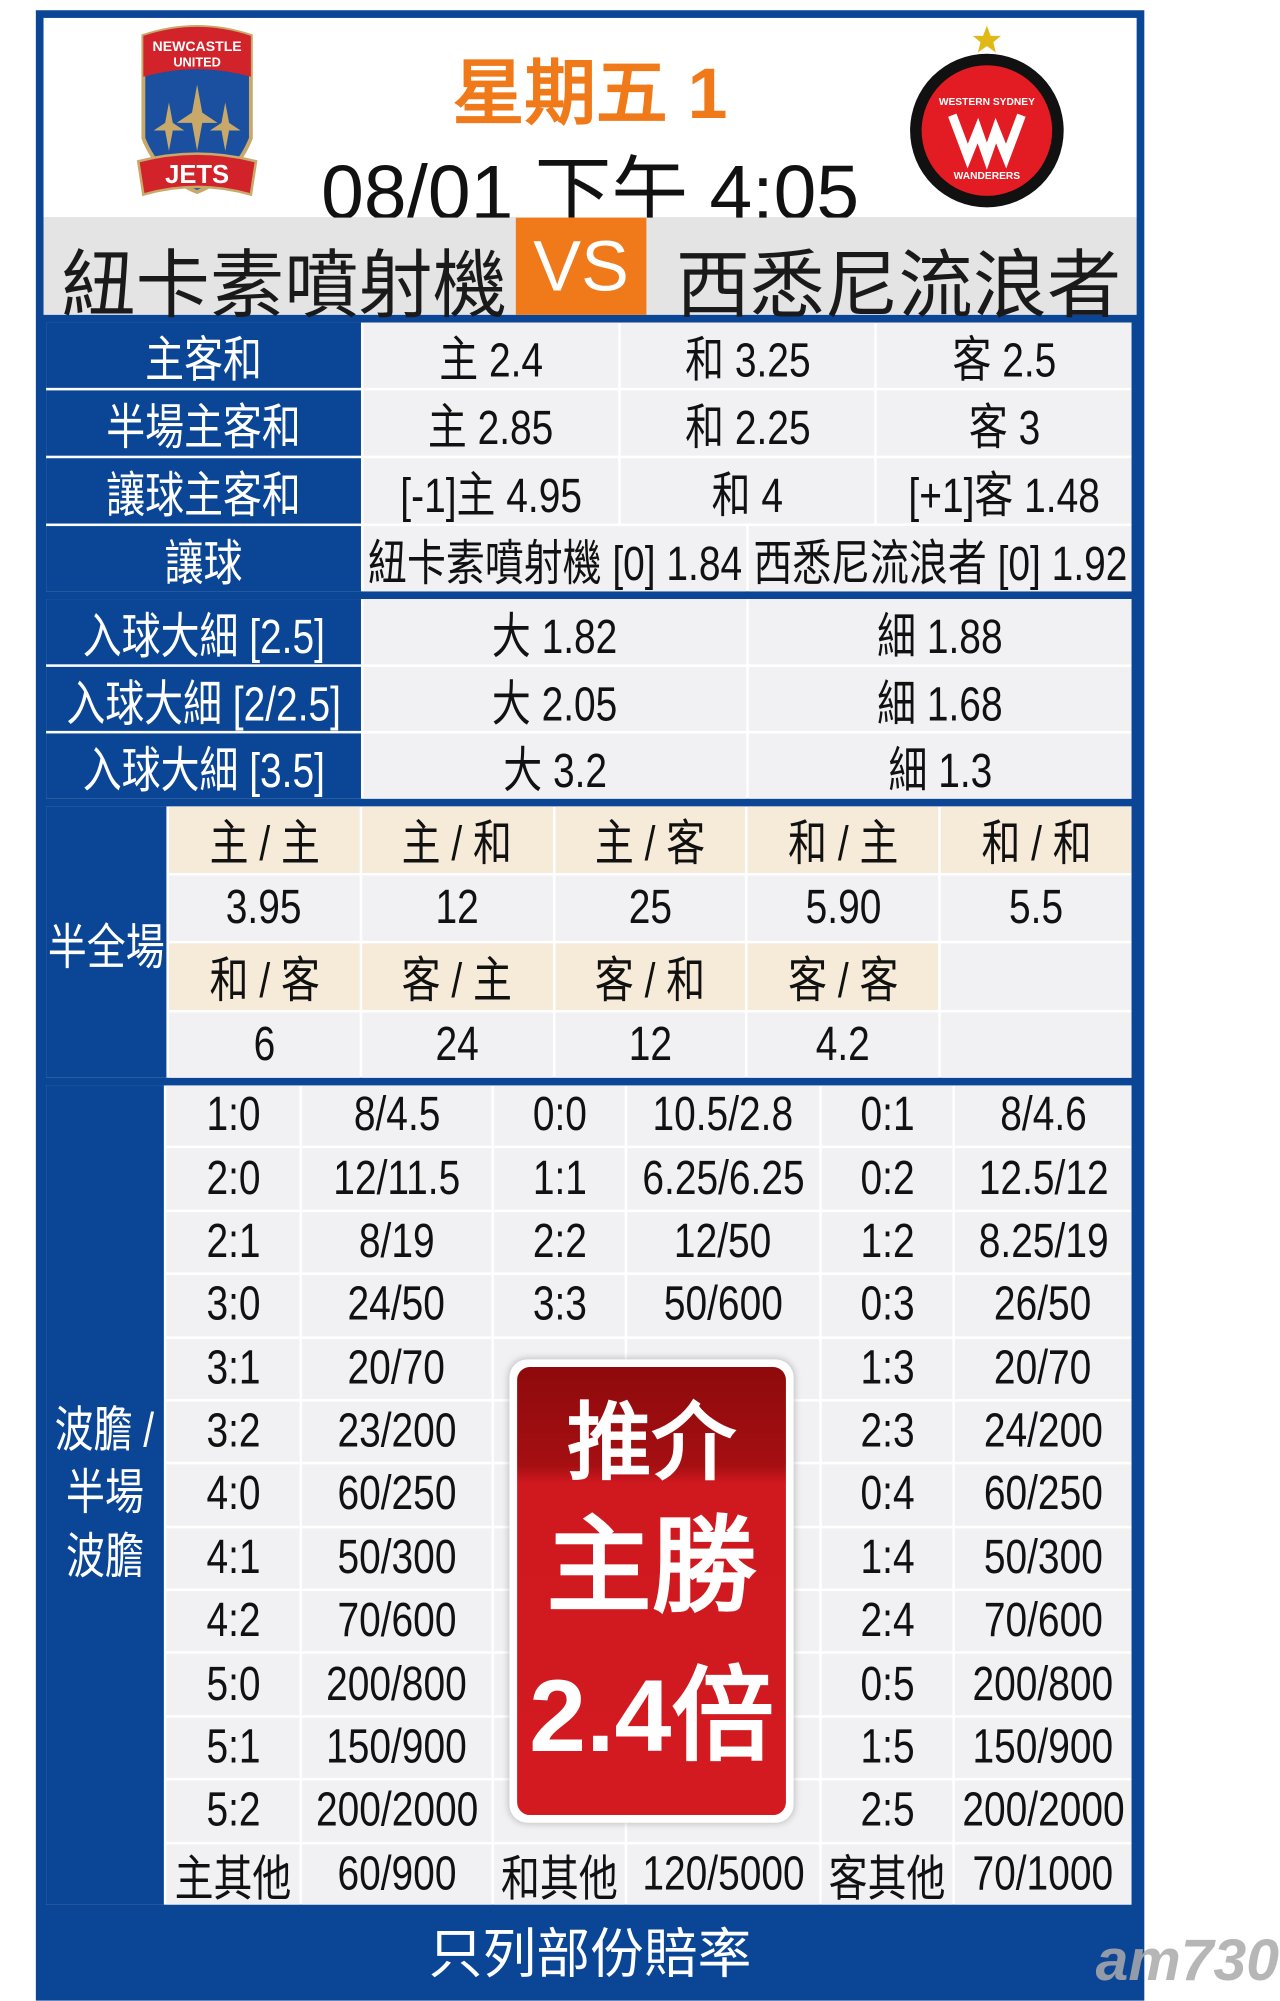  I want to click on score-text: 2:5, so click(887, 1810).